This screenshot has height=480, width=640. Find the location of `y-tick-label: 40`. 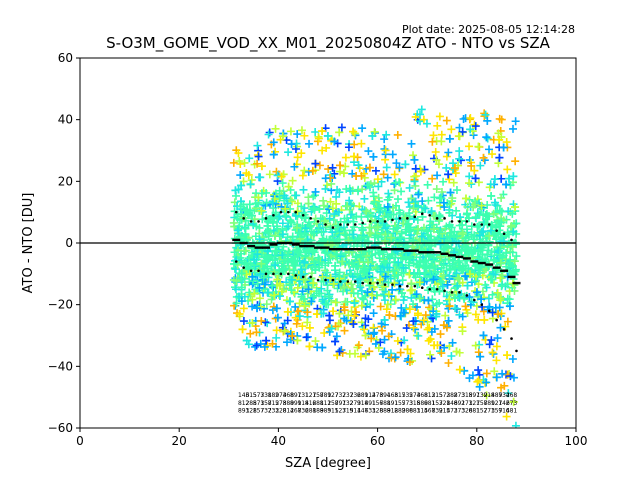

y-tick-label: 40 is located at coordinates (65, 120).